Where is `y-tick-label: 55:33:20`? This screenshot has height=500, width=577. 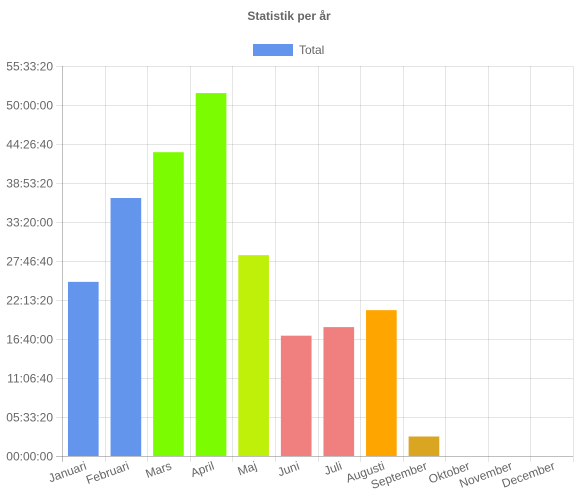
y-tick-label: 55:33:20 is located at coordinates (29, 67).